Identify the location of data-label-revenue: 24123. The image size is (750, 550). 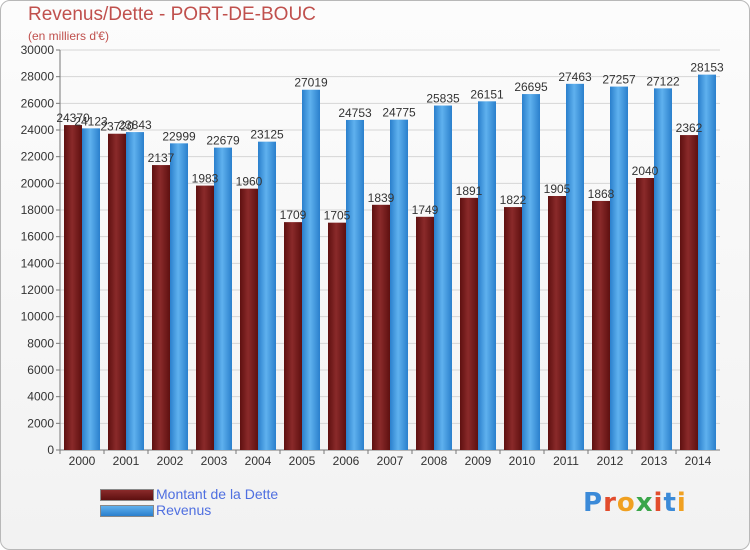
(91, 121).